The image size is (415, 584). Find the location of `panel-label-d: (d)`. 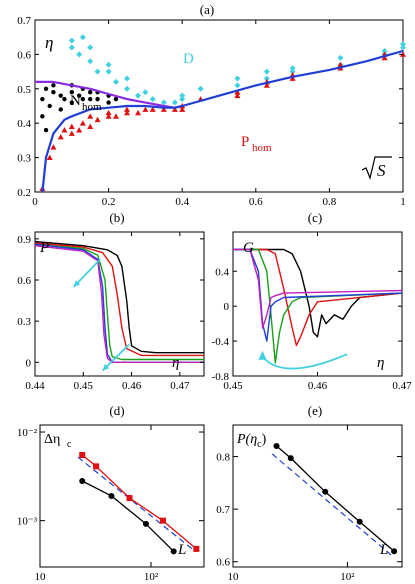

panel-label-d: (d) is located at coordinates (116, 410).